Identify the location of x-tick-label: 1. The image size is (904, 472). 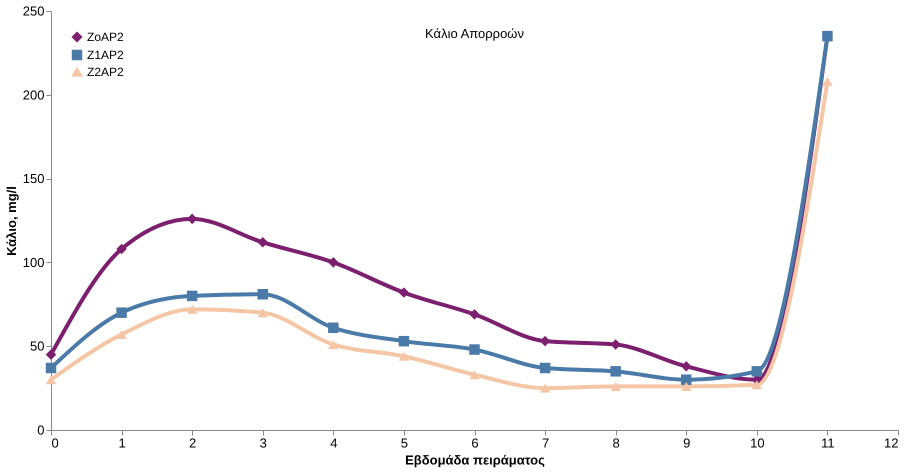
(122, 443).